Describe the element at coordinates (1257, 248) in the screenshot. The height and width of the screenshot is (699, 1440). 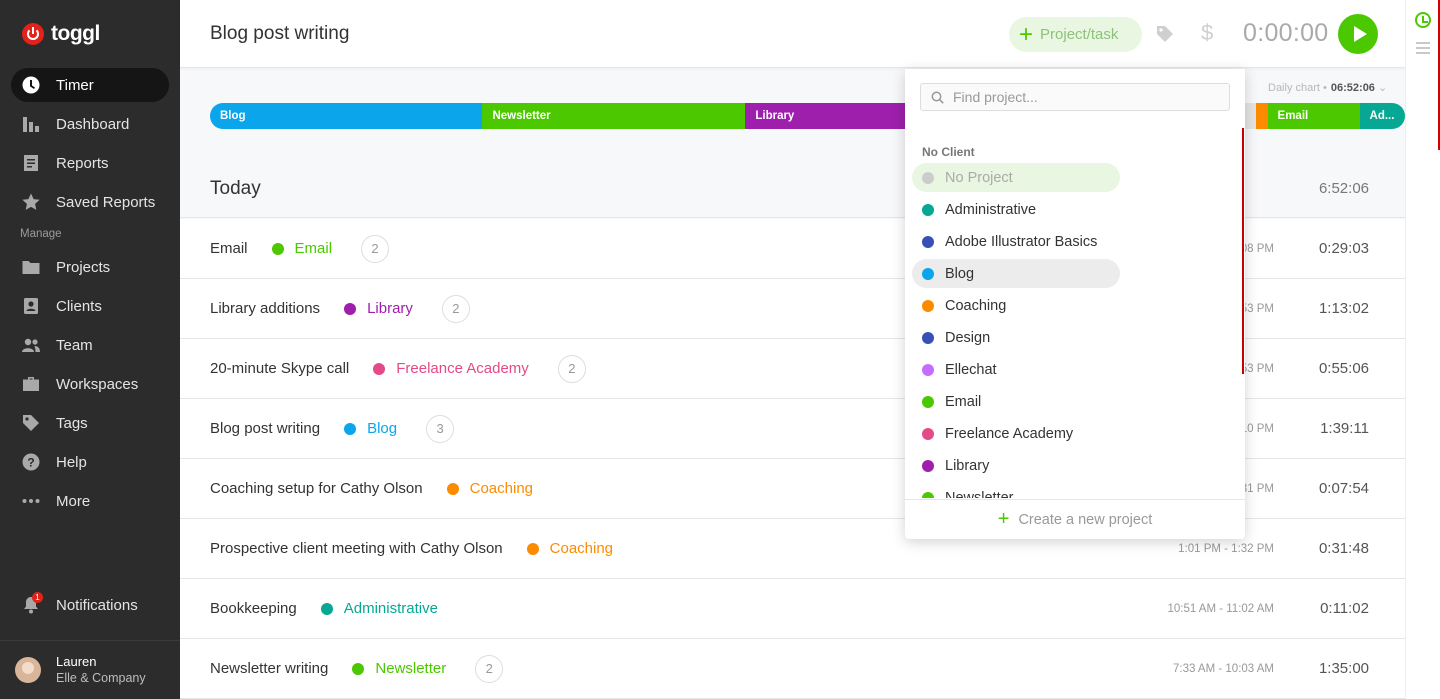
I see `entry-time-range: 08 PM` at that location.